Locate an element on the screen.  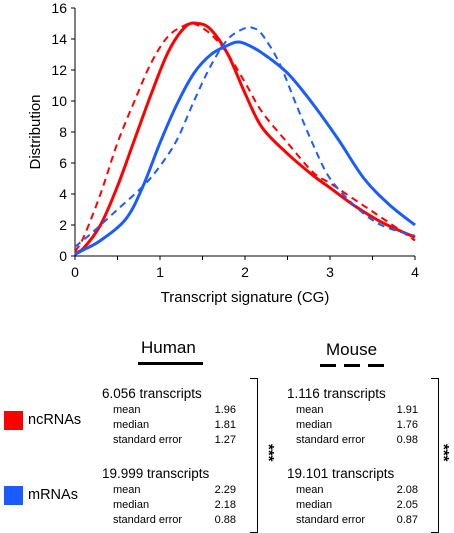
mrna-label: mRNAs is located at coordinates (53, 495).